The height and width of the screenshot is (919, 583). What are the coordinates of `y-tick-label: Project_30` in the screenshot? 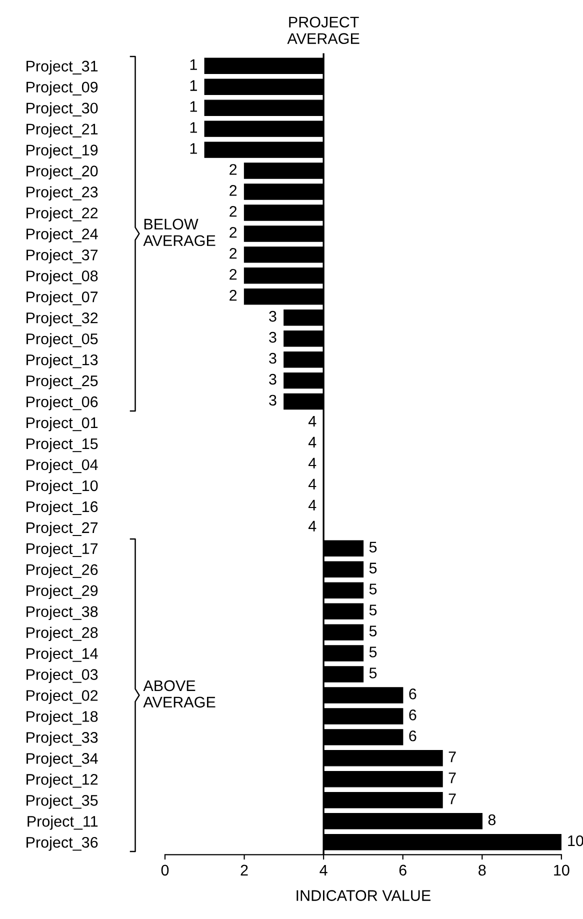 It's located at (62, 109).